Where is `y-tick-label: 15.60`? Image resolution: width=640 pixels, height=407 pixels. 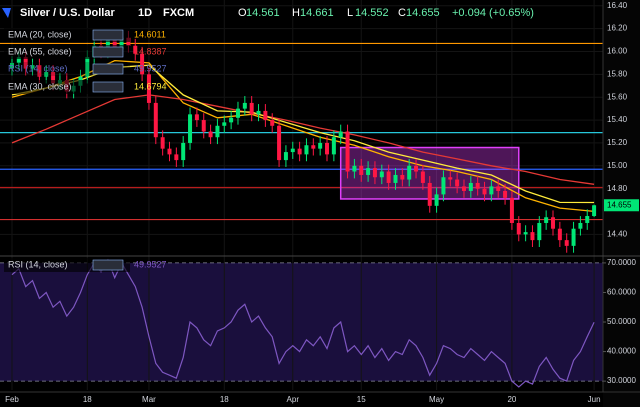 y-tick-label: 15.60 is located at coordinates (617, 96).